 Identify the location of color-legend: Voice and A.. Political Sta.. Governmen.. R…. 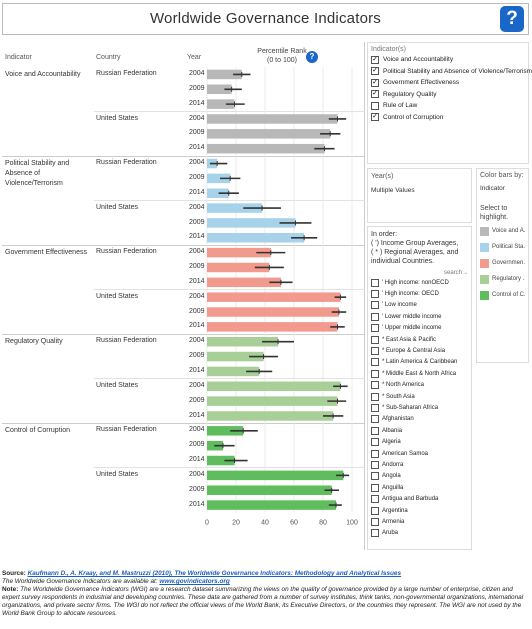
(502, 263).